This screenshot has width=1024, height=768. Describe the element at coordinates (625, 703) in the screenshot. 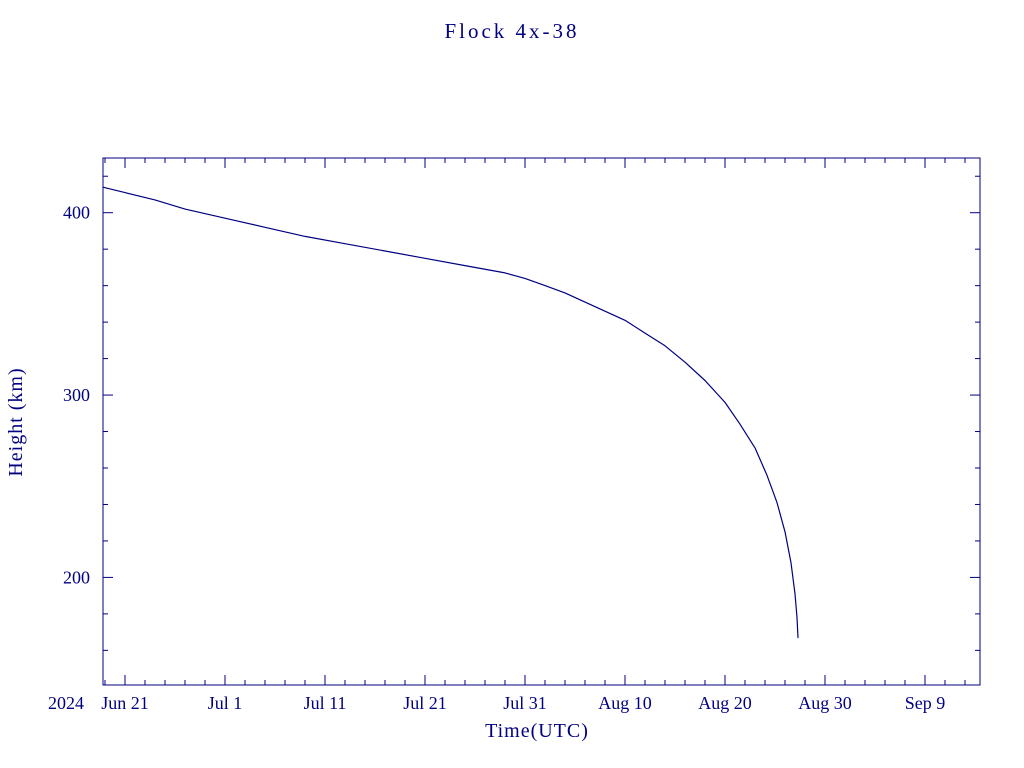

I see `x-tick-label: Aug 10` at that location.